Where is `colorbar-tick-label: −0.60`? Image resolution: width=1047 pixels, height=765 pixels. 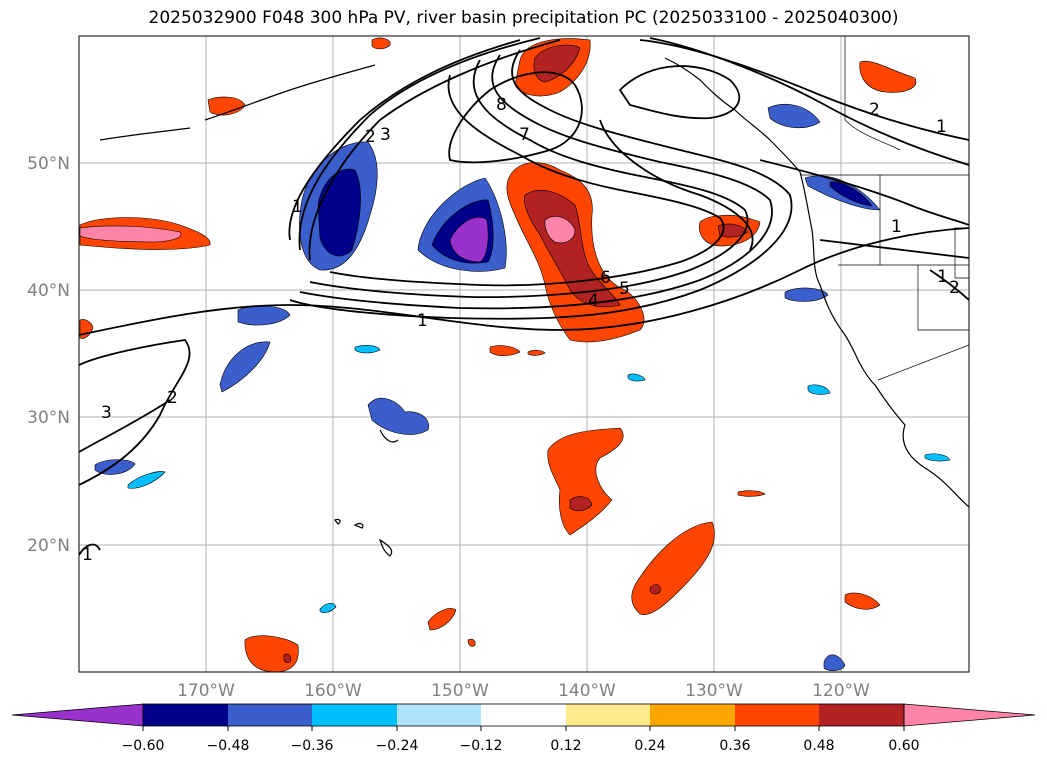 colorbar-tick-label: −0.60 is located at coordinates (143, 746).